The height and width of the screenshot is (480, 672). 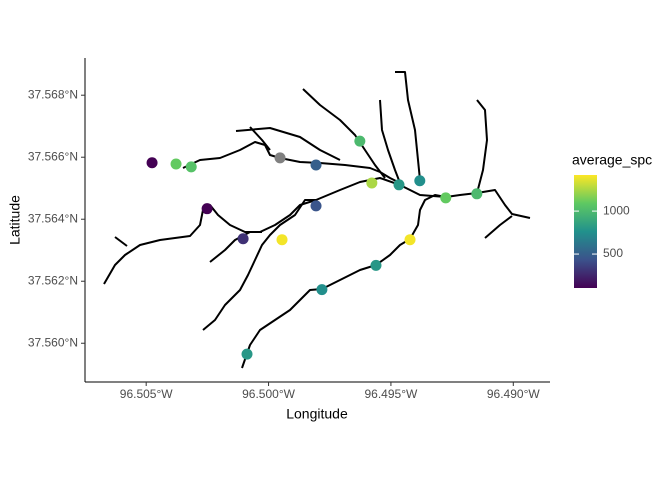 What do you see at coordinates (53, 94) in the screenshot?
I see `y-tick-label: 37.568°N` at bounding box center [53, 94].